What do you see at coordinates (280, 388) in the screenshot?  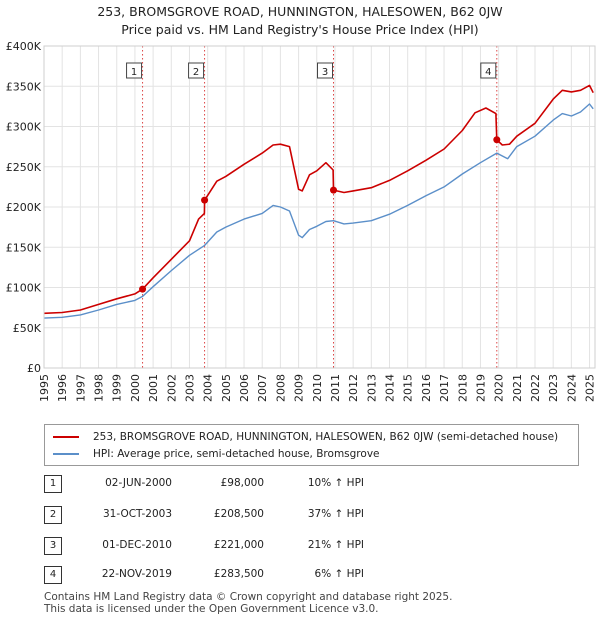 I see `x-tick-label: 2008` at bounding box center [280, 388].